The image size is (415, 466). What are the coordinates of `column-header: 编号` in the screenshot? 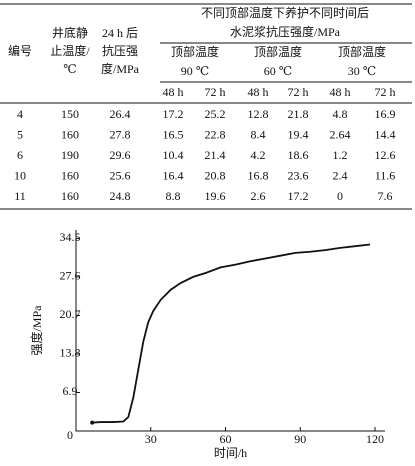 It's located at (20, 50).